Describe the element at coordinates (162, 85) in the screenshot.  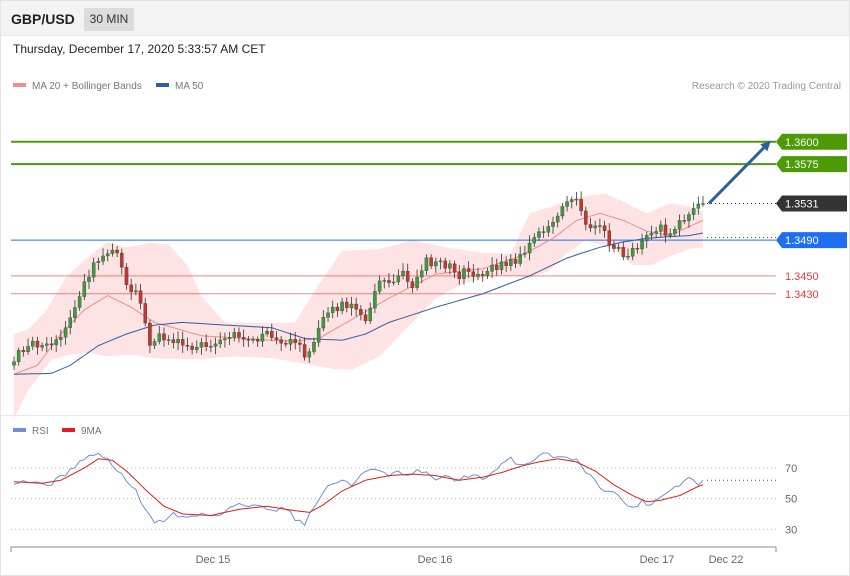
I see `ma50-legend-swatch` at that location.